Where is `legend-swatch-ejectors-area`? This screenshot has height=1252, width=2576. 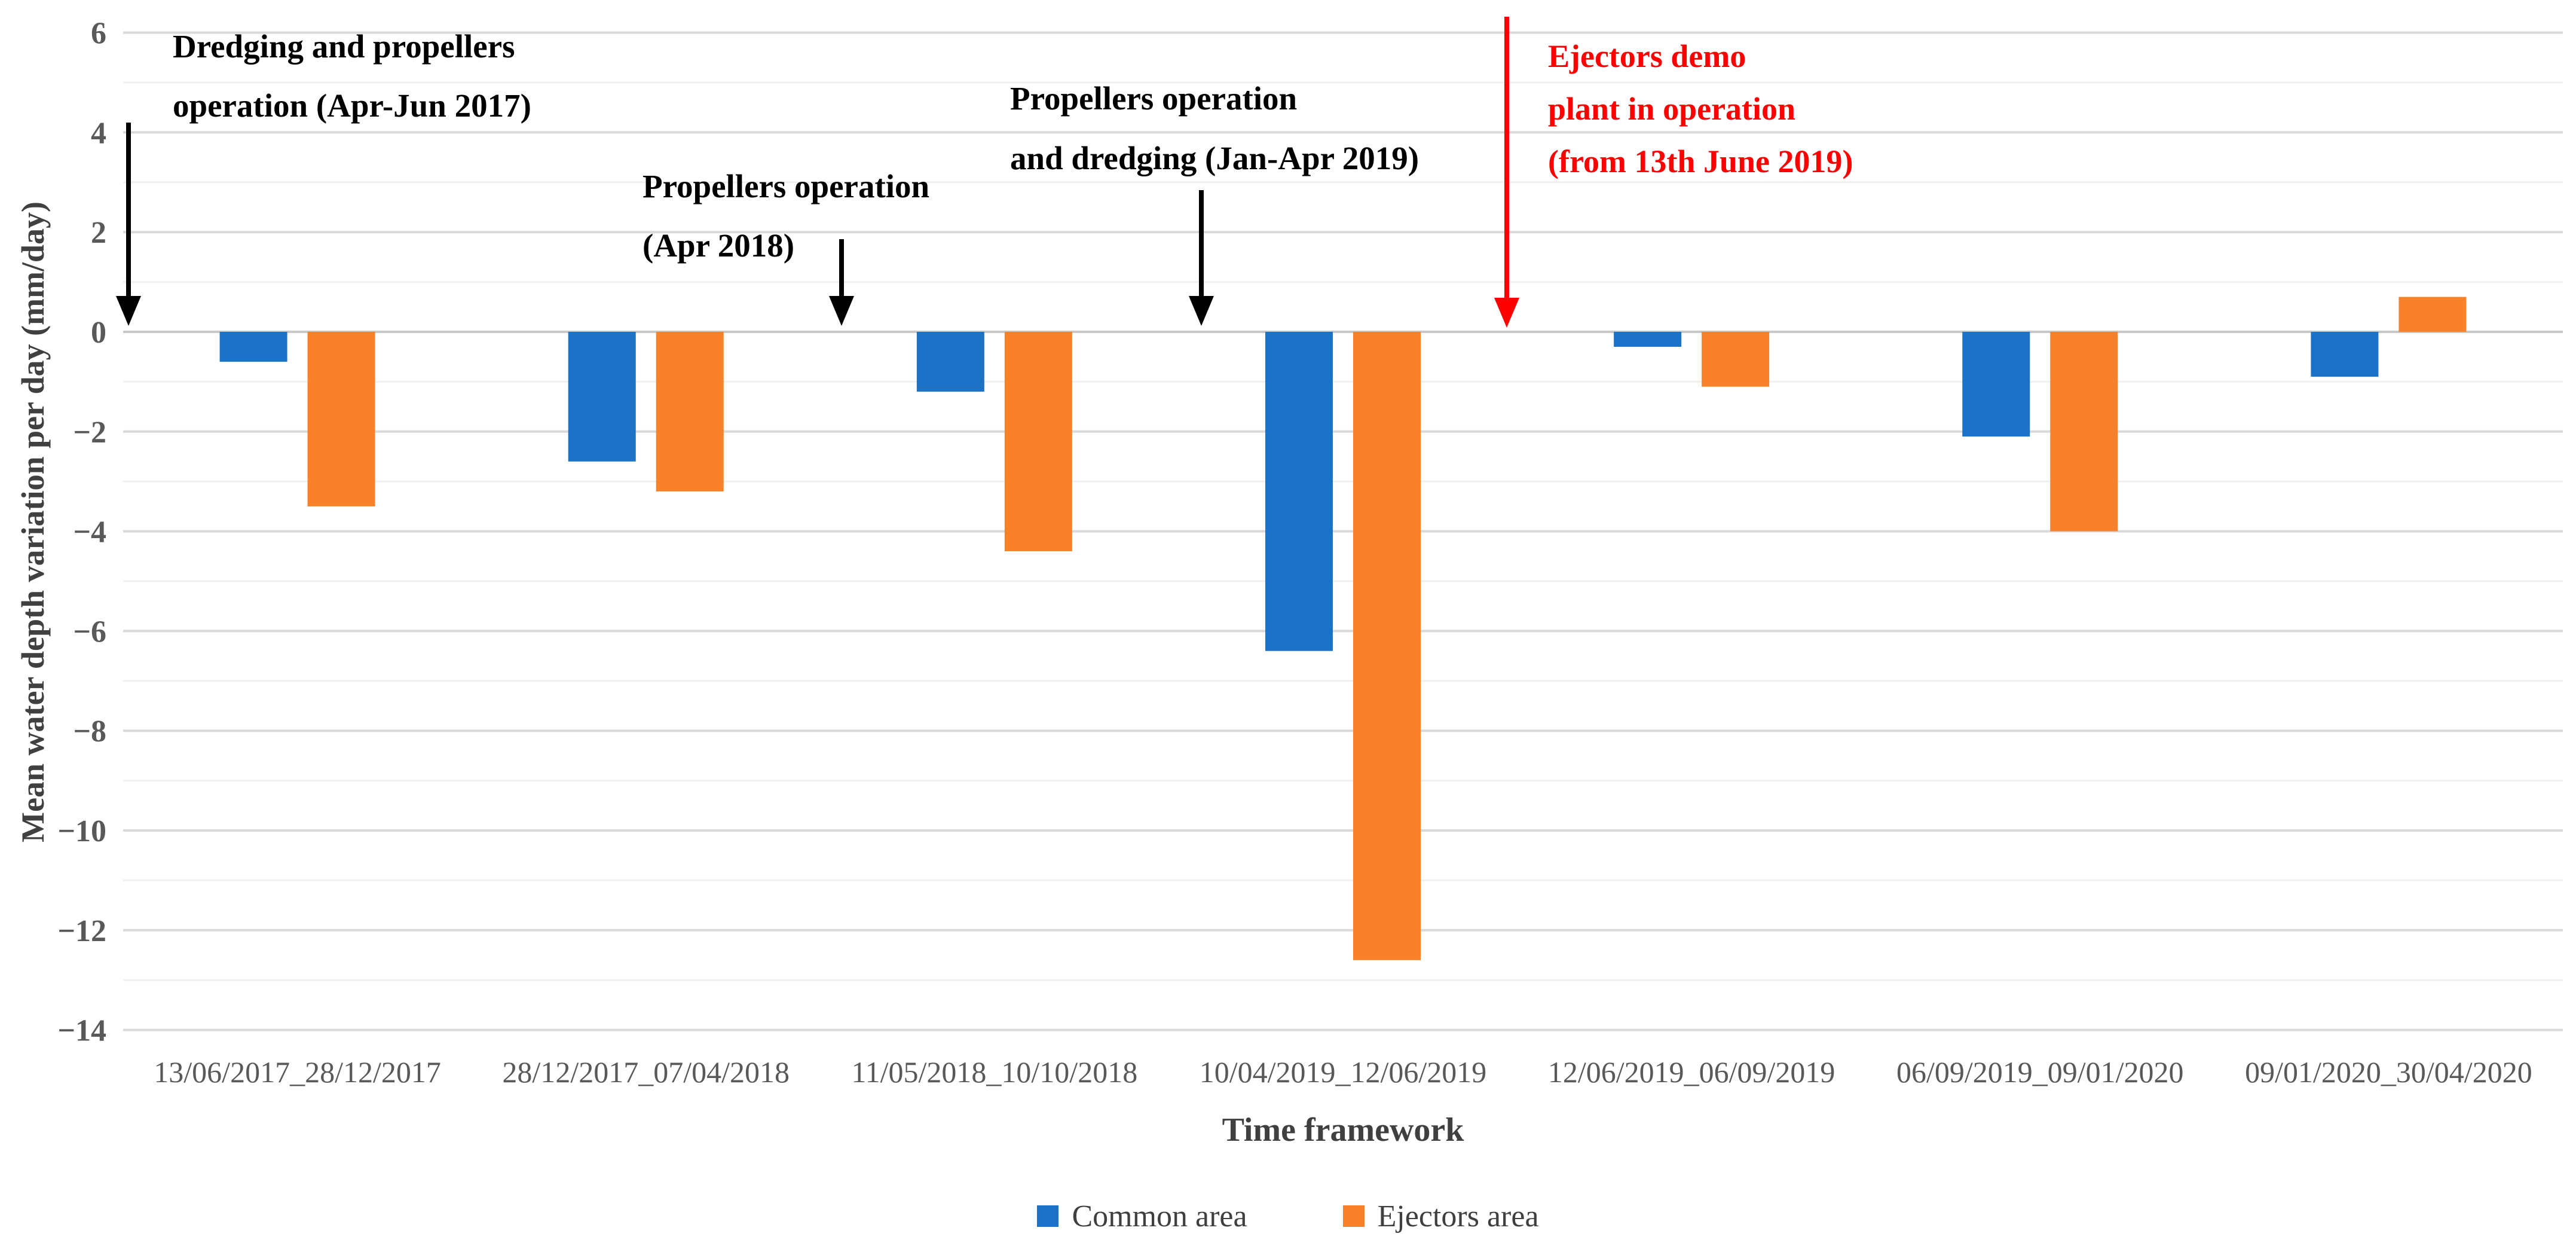 legend-swatch-ejectors-area is located at coordinates (1353, 1216).